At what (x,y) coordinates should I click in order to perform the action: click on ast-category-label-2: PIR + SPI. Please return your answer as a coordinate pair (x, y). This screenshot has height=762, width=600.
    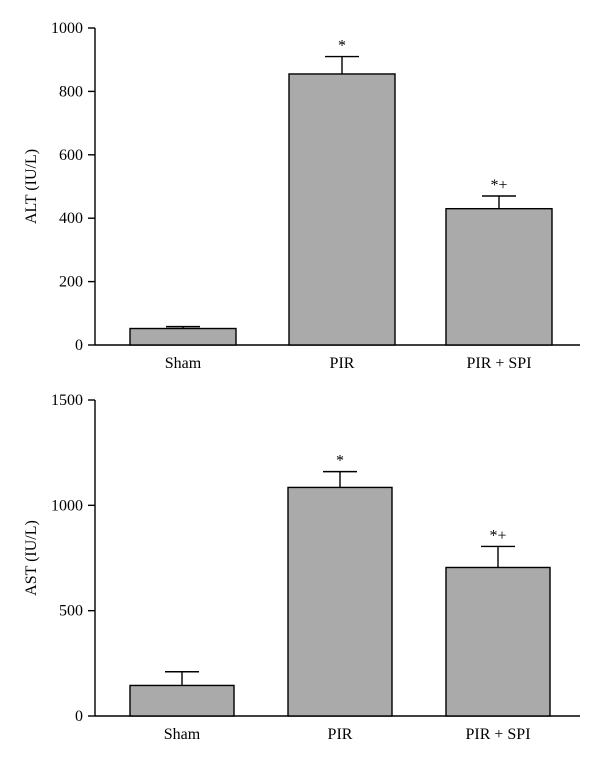
    Looking at the image, I should click on (497, 734).